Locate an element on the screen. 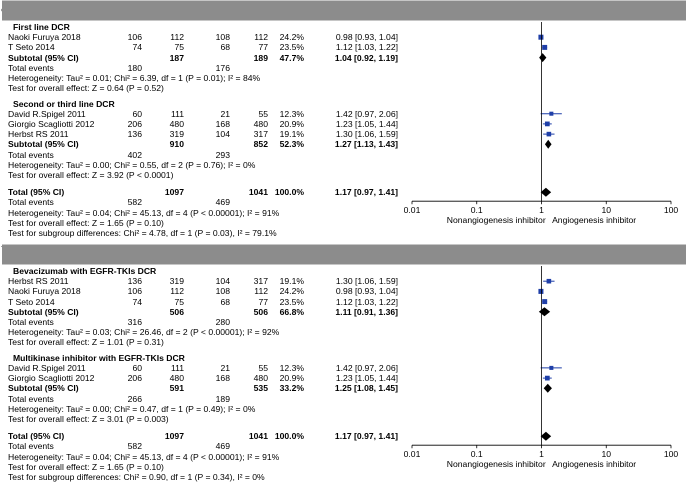 The width and height of the screenshot is (688, 502). x-tick-label: 0.1 is located at coordinates (476, 210).